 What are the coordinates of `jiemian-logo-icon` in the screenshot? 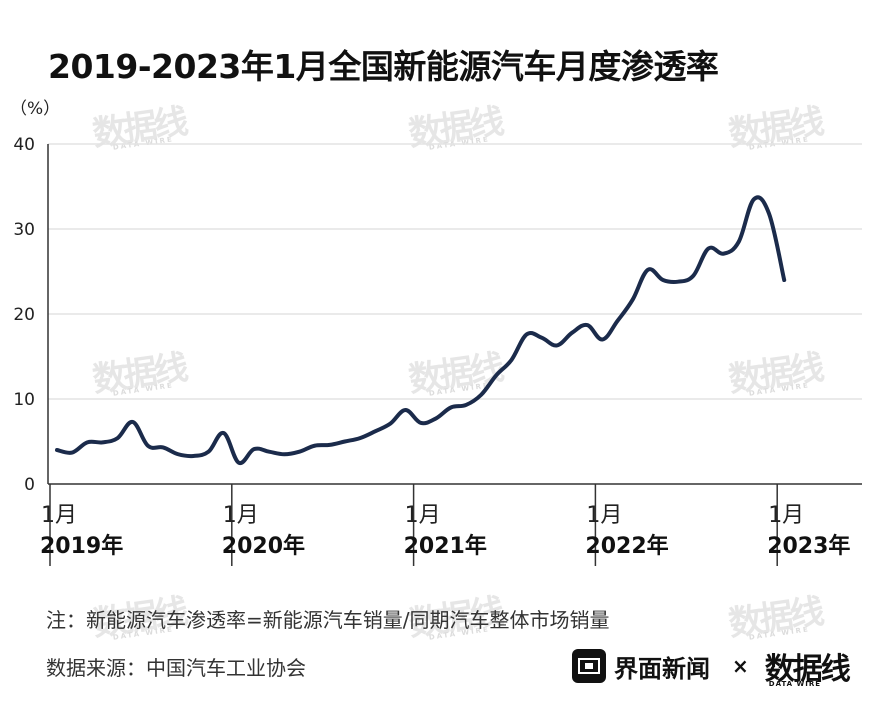 It's located at (589, 666).